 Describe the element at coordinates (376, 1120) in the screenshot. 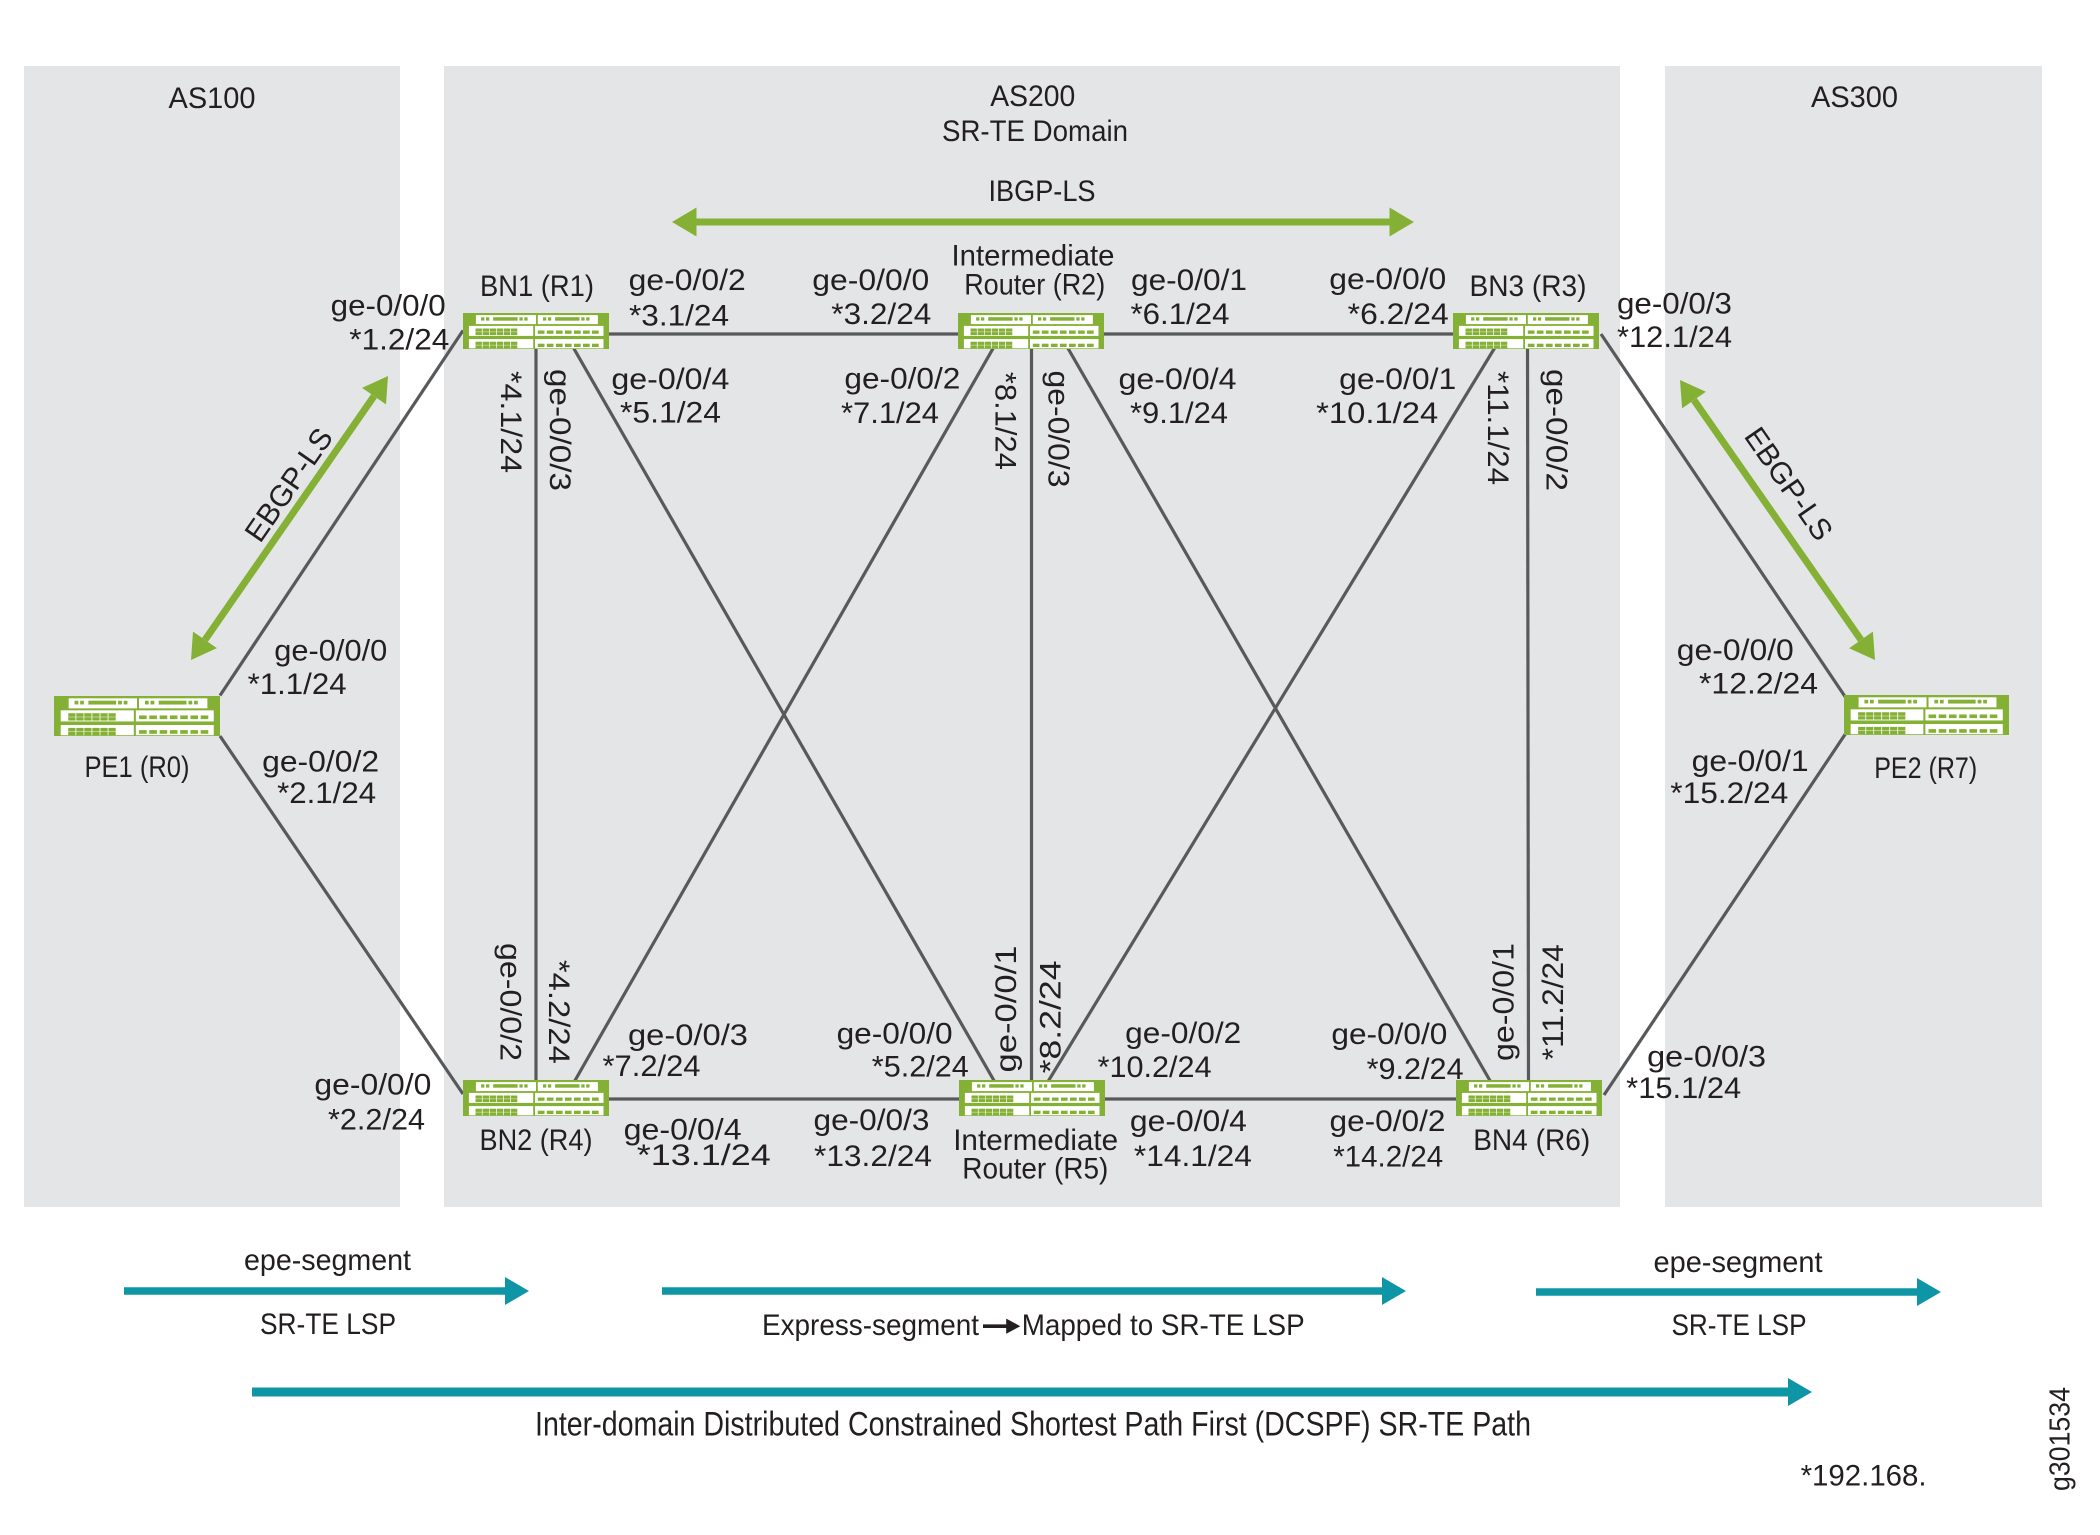

I see `svg-text: *2.2/24` at that location.